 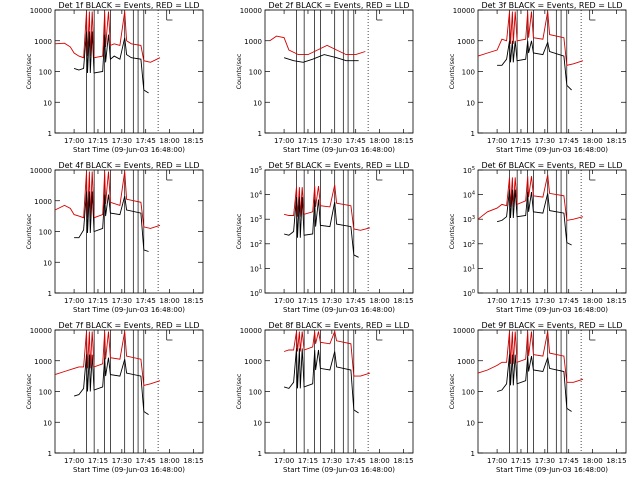 I want to click on panel-title: Det 6f BLACK = Events, RED = LLD, so click(x=551, y=165).